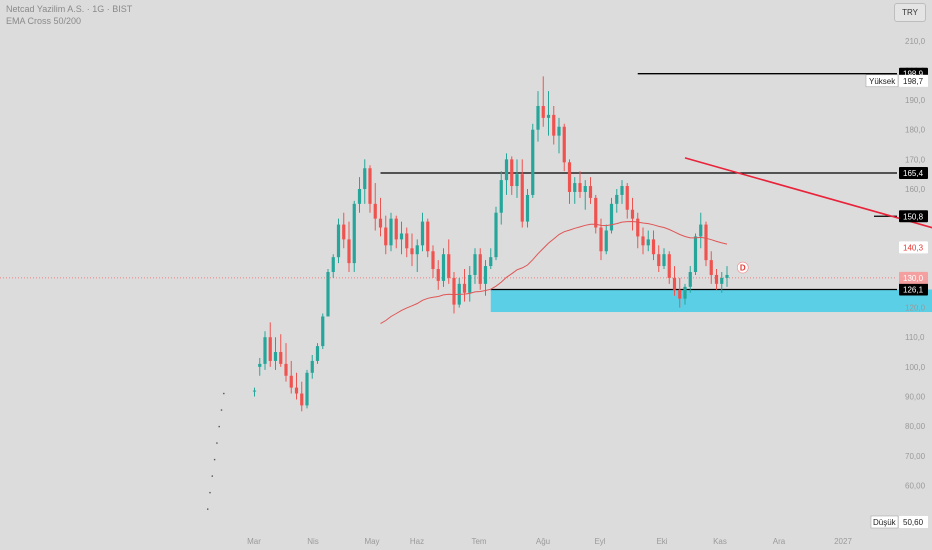 The width and height of the screenshot is (932, 550). I want to click on event-badge-icon, so click(742, 267).